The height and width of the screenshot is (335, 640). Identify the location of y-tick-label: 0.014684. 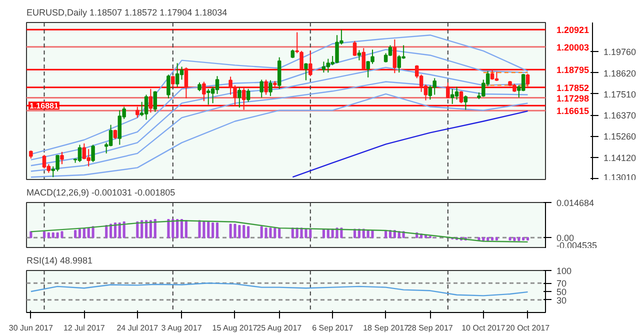
(575, 203).